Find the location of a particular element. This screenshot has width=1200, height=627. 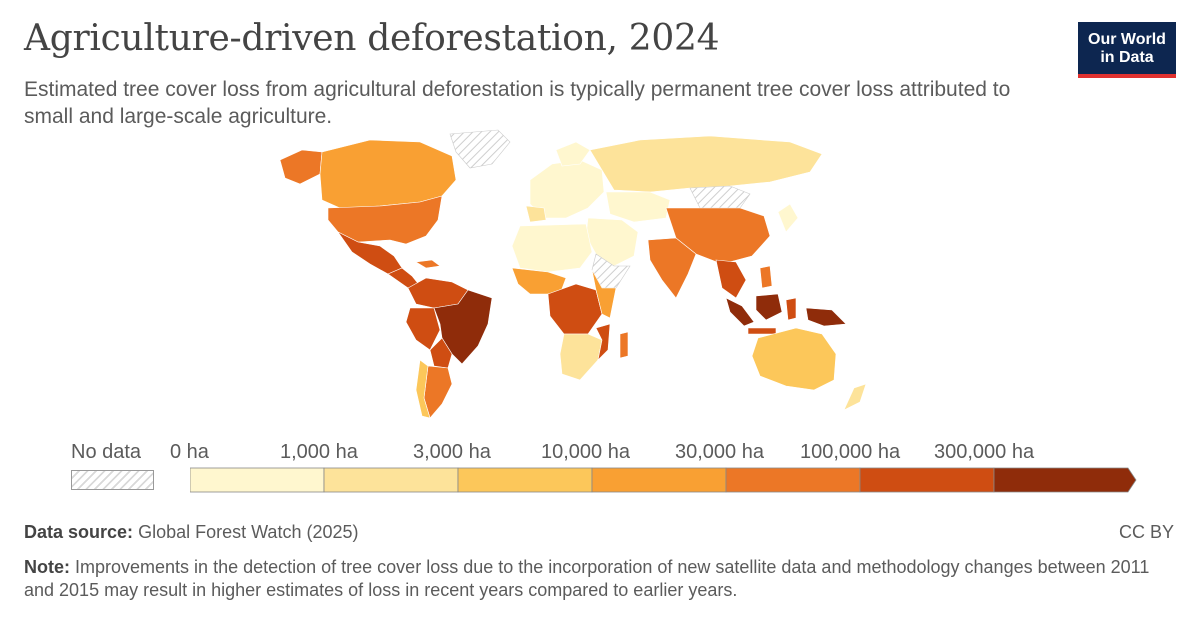

legend-tick-label-6: 300,000 ha is located at coordinates (984, 452).